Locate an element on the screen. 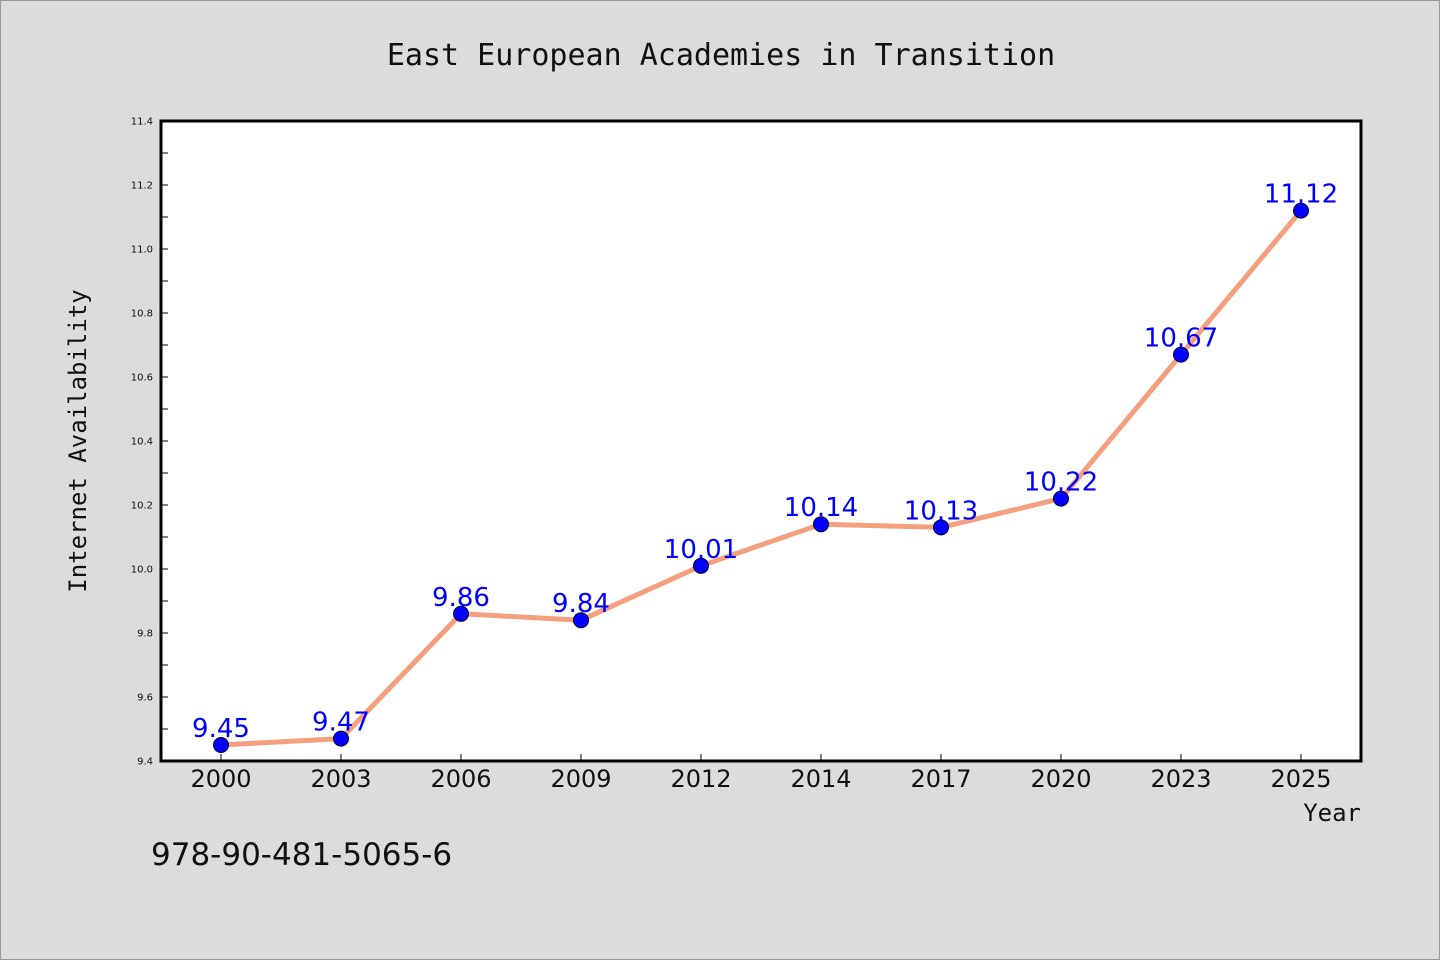 This screenshot has height=960, width=1440. y-tick-label: 9.6 is located at coordinates (145, 698).